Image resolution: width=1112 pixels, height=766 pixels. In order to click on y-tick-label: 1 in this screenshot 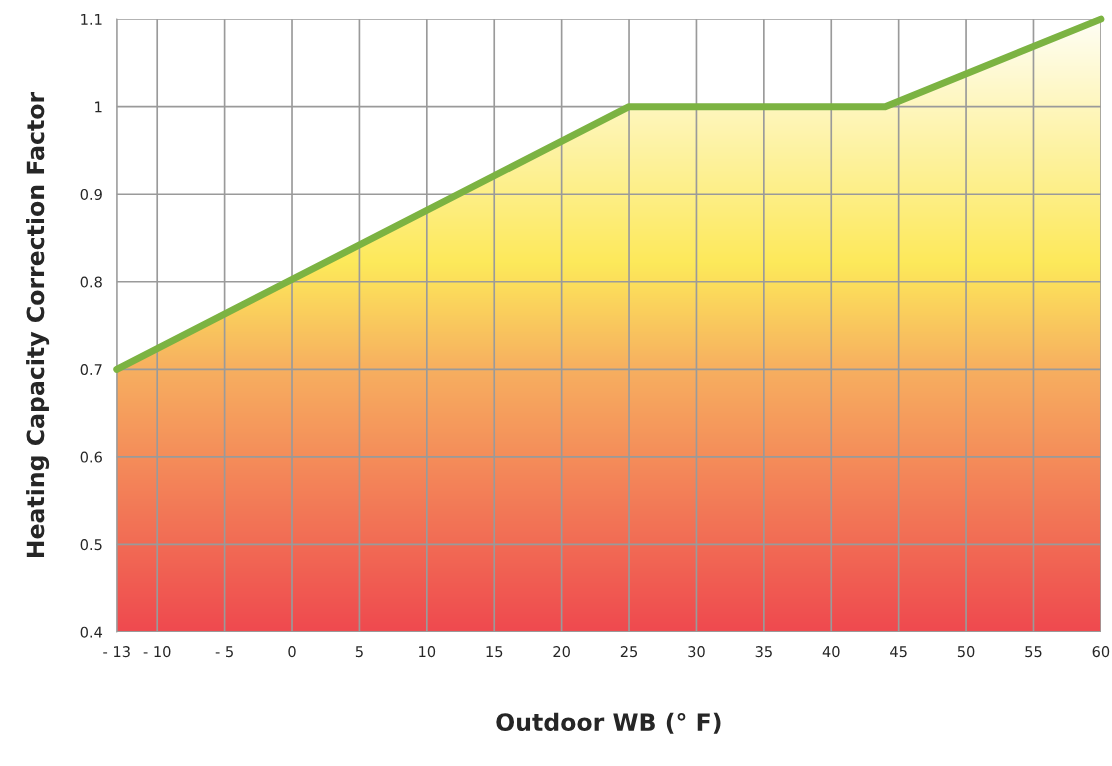, I will do `click(98, 107)`.